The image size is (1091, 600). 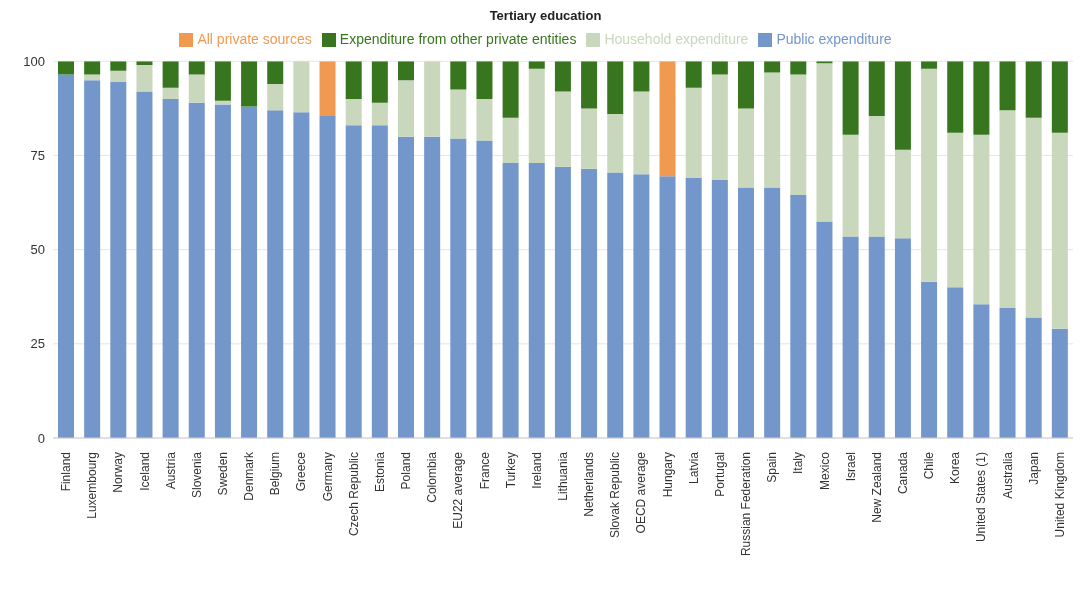 What do you see at coordinates (223, 474) in the screenshot?
I see `x-tick-label: Sweden` at bounding box center [223, 474].